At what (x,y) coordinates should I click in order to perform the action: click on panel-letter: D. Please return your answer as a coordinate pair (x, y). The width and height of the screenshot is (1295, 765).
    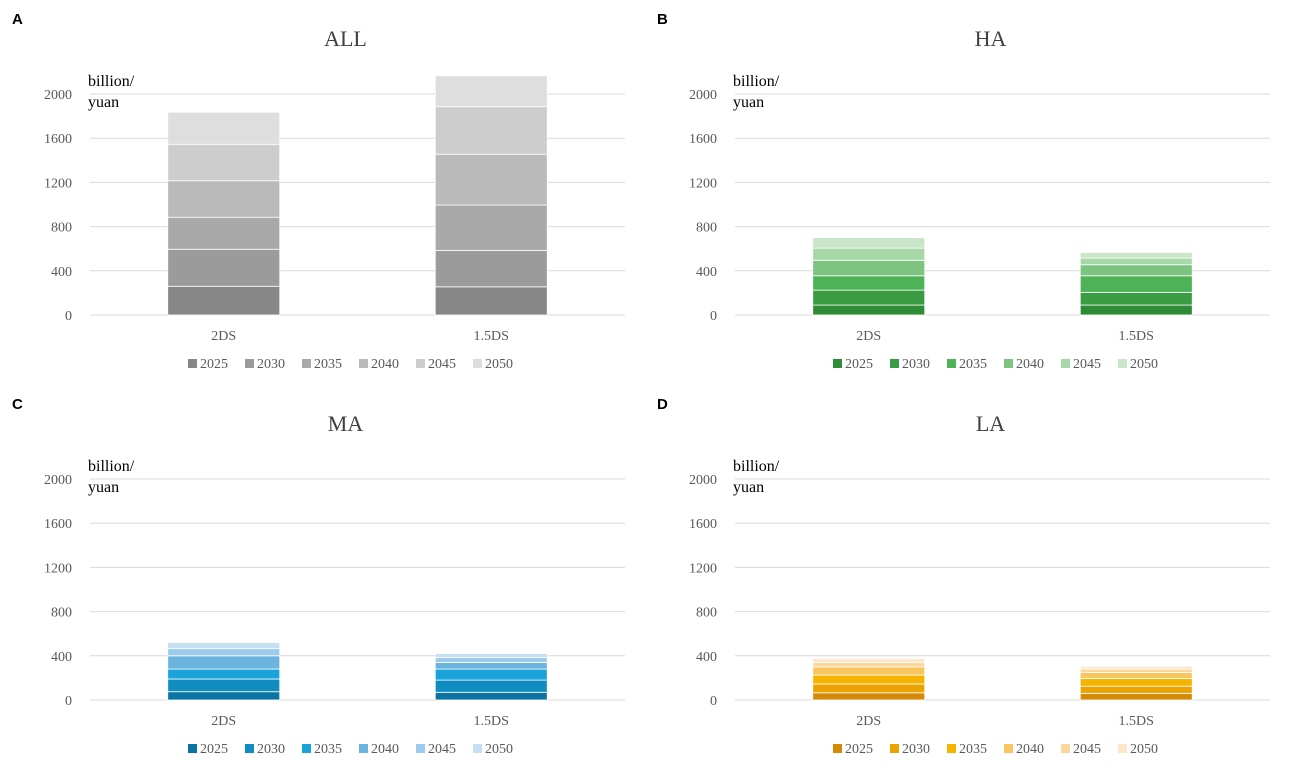
    Looking at the image, I should click on (662, 404).